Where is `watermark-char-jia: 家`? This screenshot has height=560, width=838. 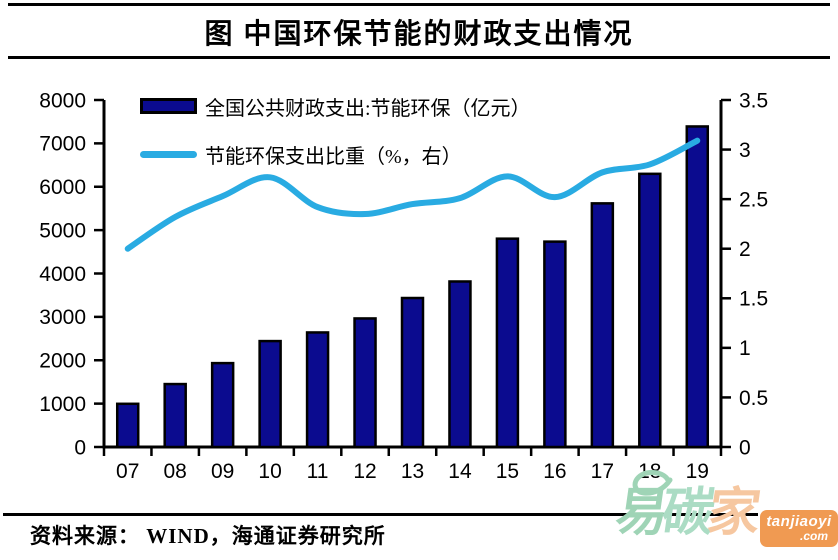 watermark-char-jia: 家 is located at coordinates (734, 513).